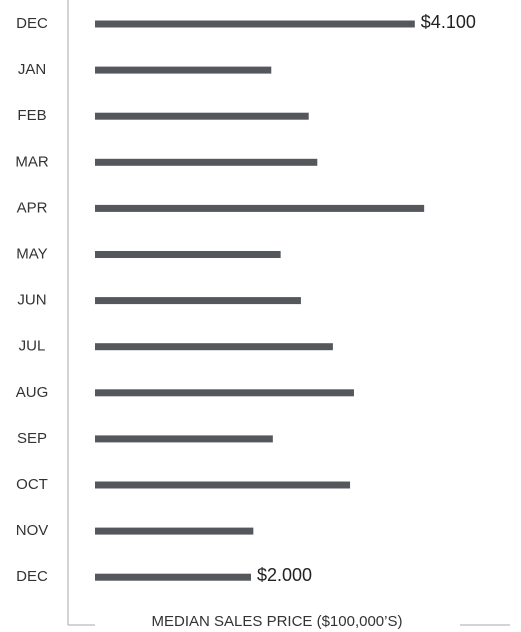 This screenshot has width=521, height=632. Describe the element at coordinates (32, 530) in the screenshot. I see `y-tick-label: NOV` at that location.